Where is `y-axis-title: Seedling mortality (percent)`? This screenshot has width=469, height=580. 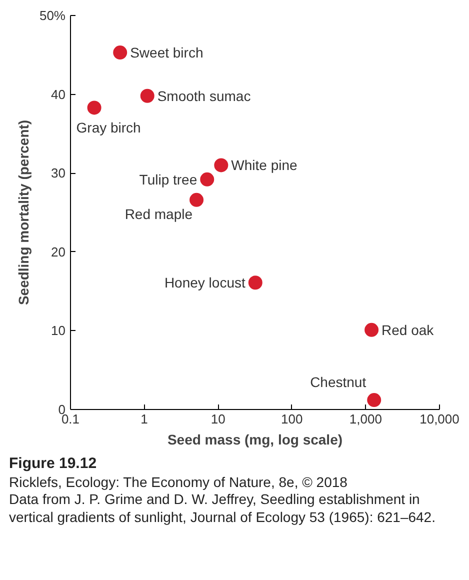
y-axis-title: Seedling mortality (percent) is located at coordinates (23, 213).